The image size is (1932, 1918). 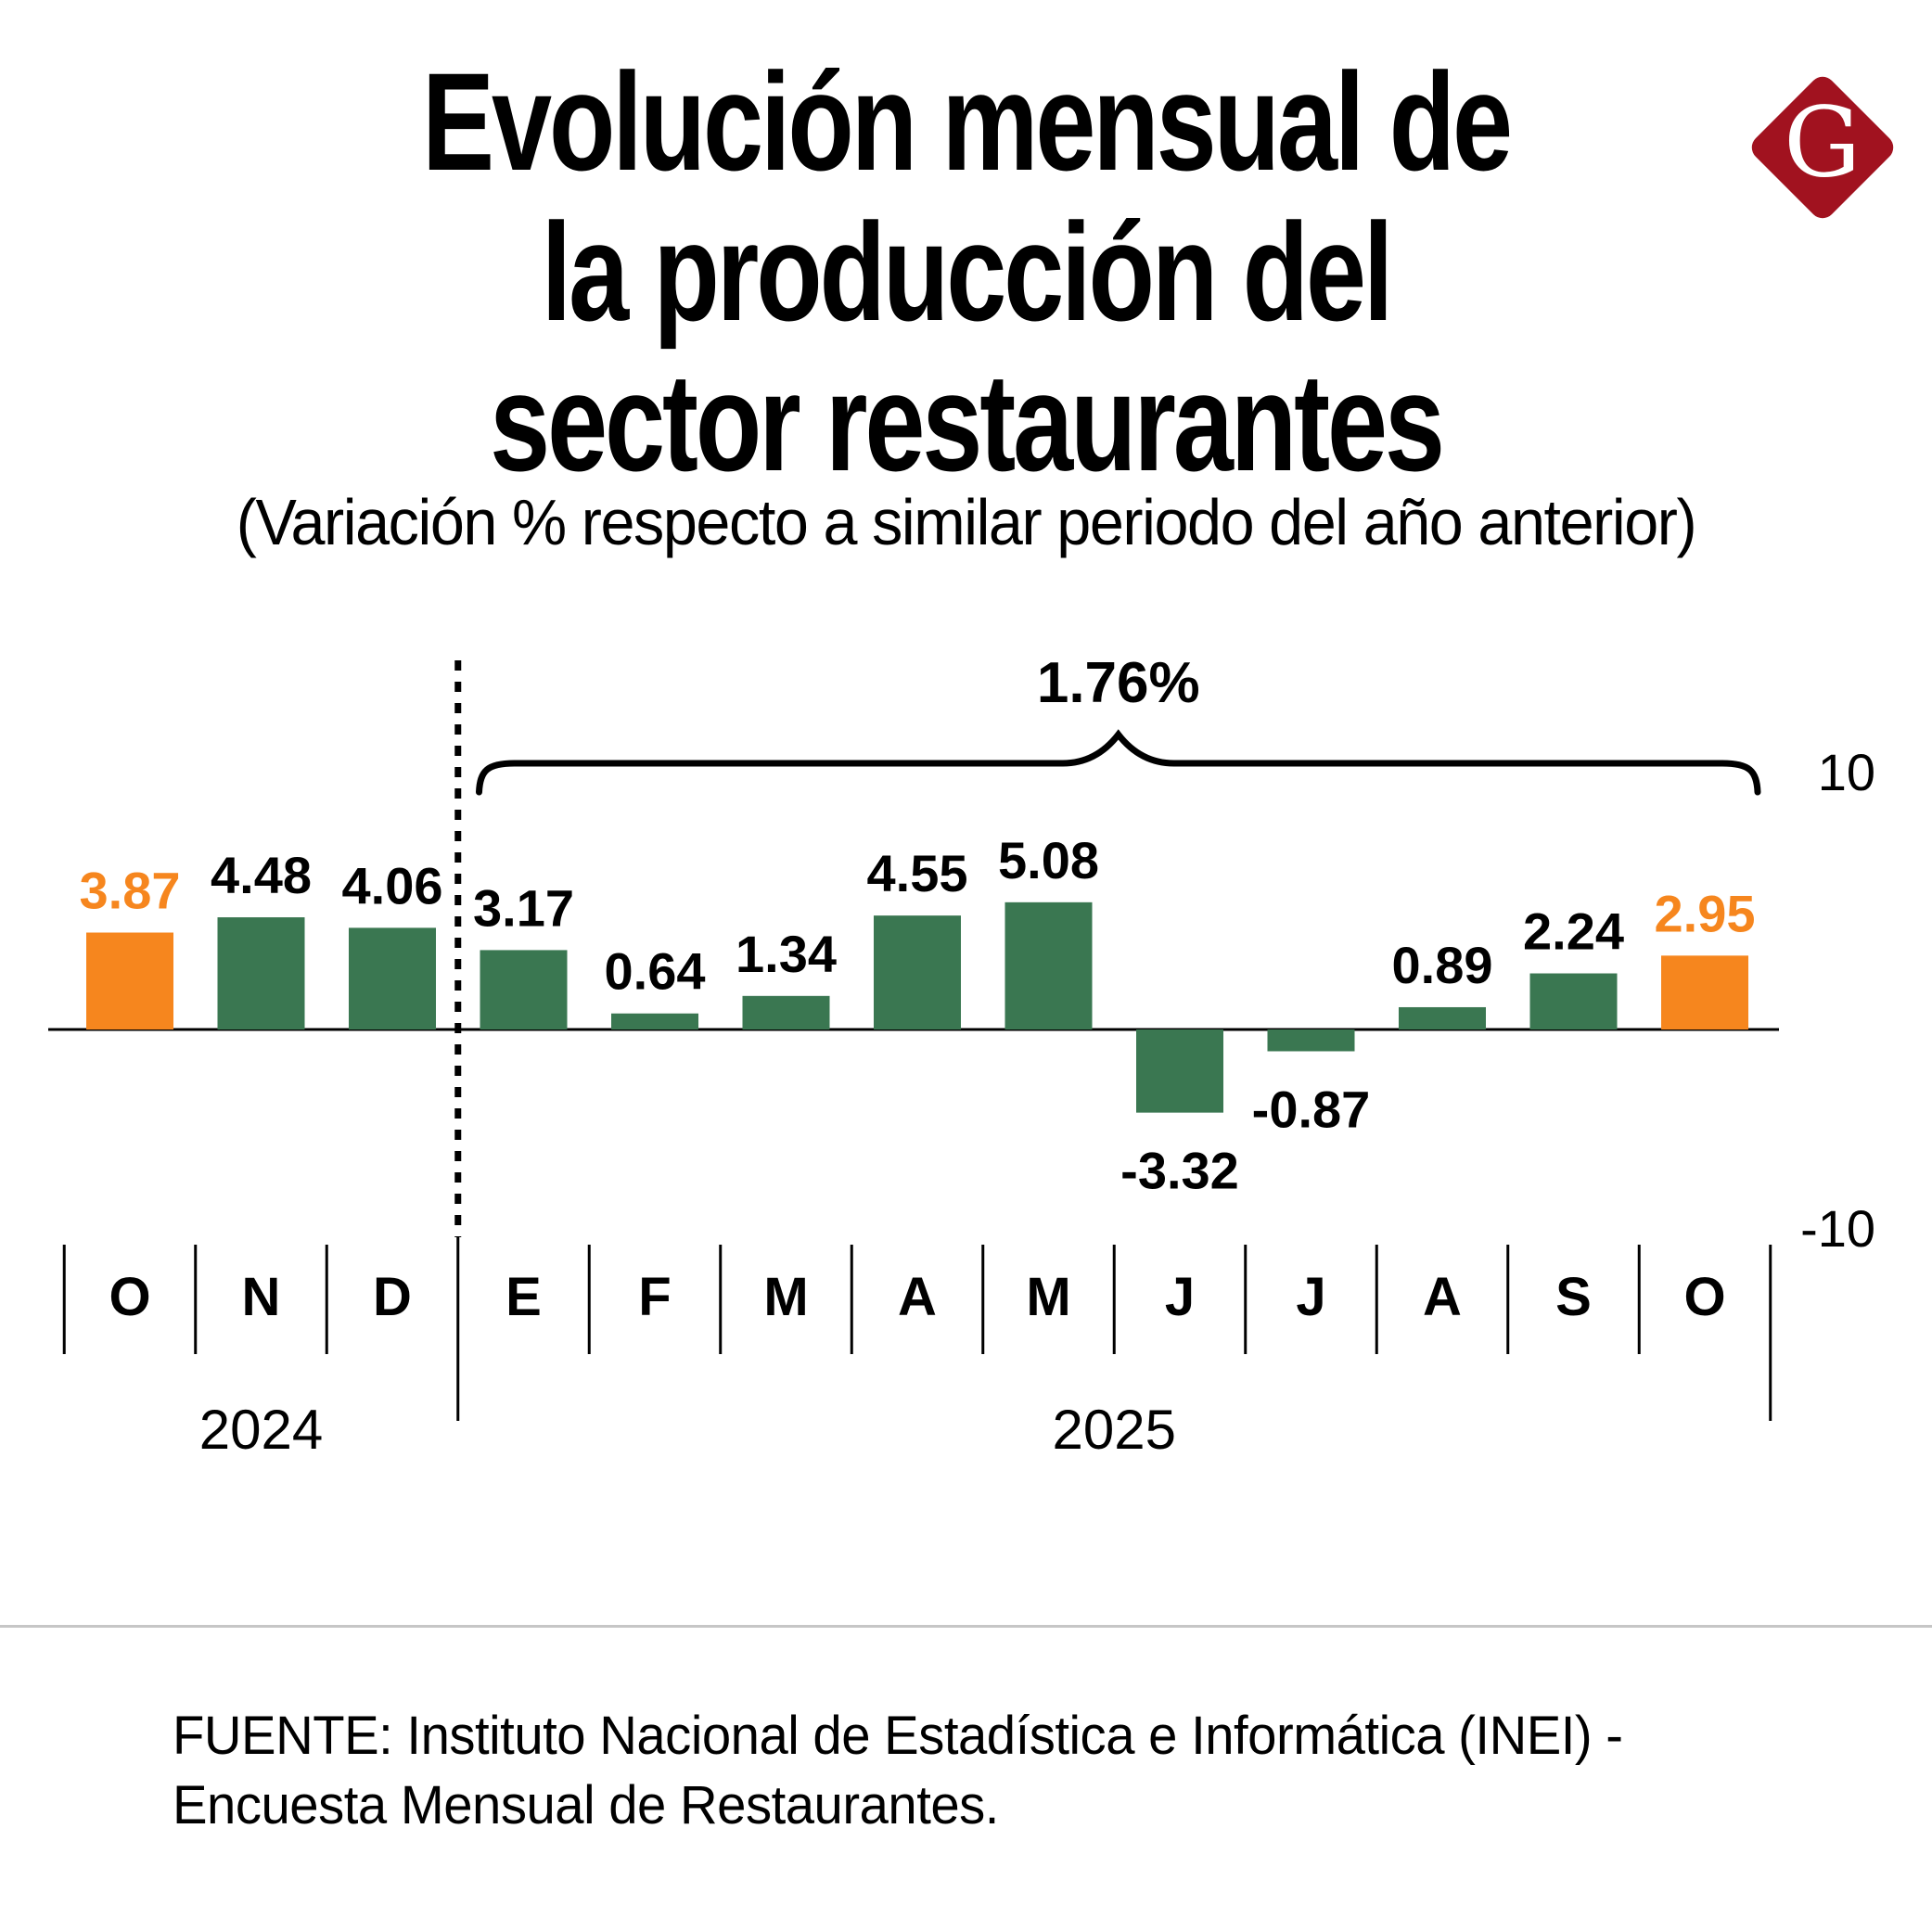 What do you see at coordinates (917, 1297) in the screenshot?
I see `month-label-6: A` at bounding box center [917, 1297].